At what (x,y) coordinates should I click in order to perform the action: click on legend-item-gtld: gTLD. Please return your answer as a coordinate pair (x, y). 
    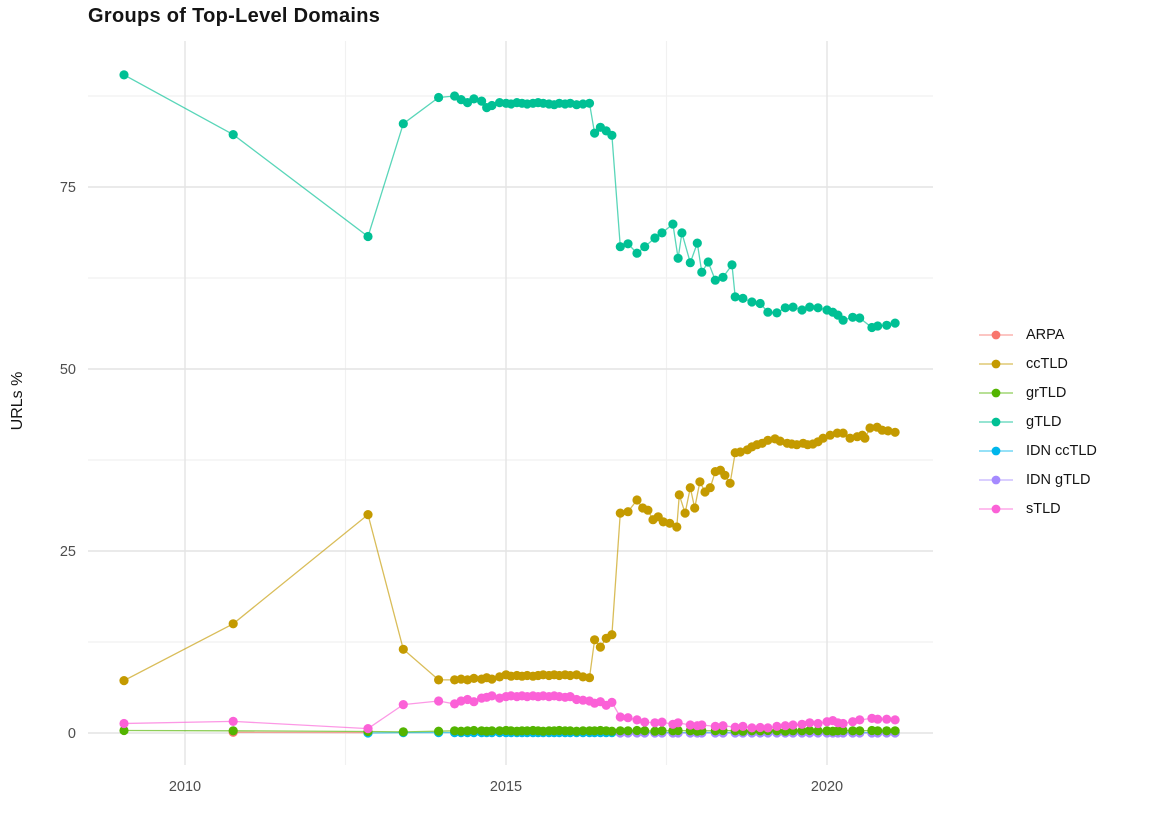
    Looking at the image, I should click on (1037, 421).